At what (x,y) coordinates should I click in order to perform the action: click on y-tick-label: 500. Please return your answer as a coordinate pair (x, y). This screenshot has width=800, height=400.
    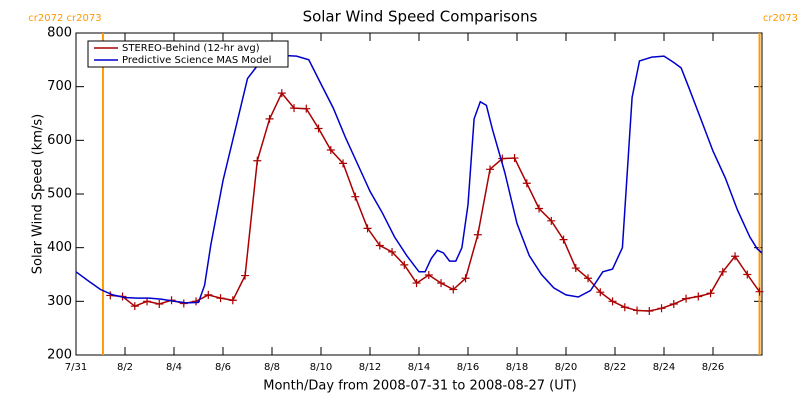
    Looking at the image, I should click on (59, 194).